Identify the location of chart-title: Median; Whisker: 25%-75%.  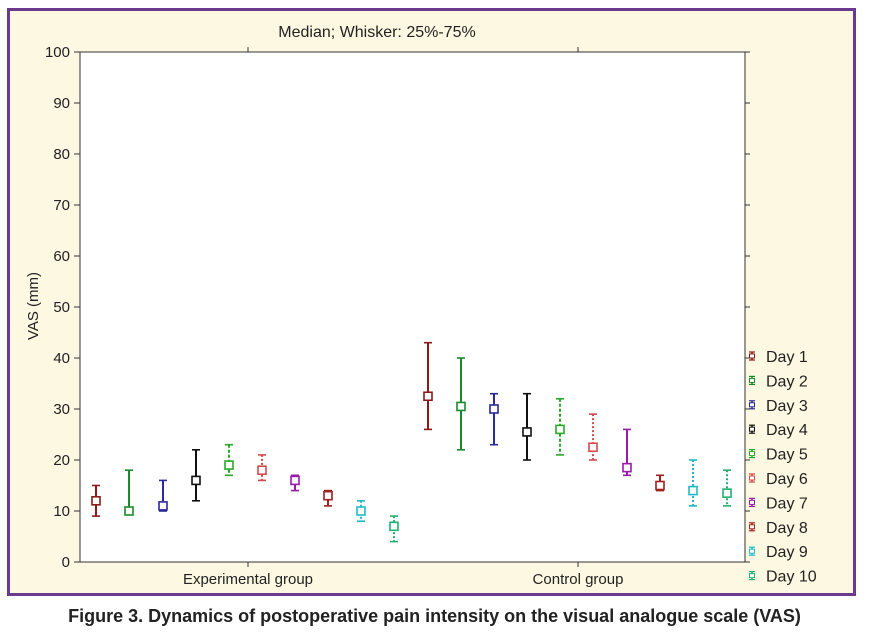
(376, 32).